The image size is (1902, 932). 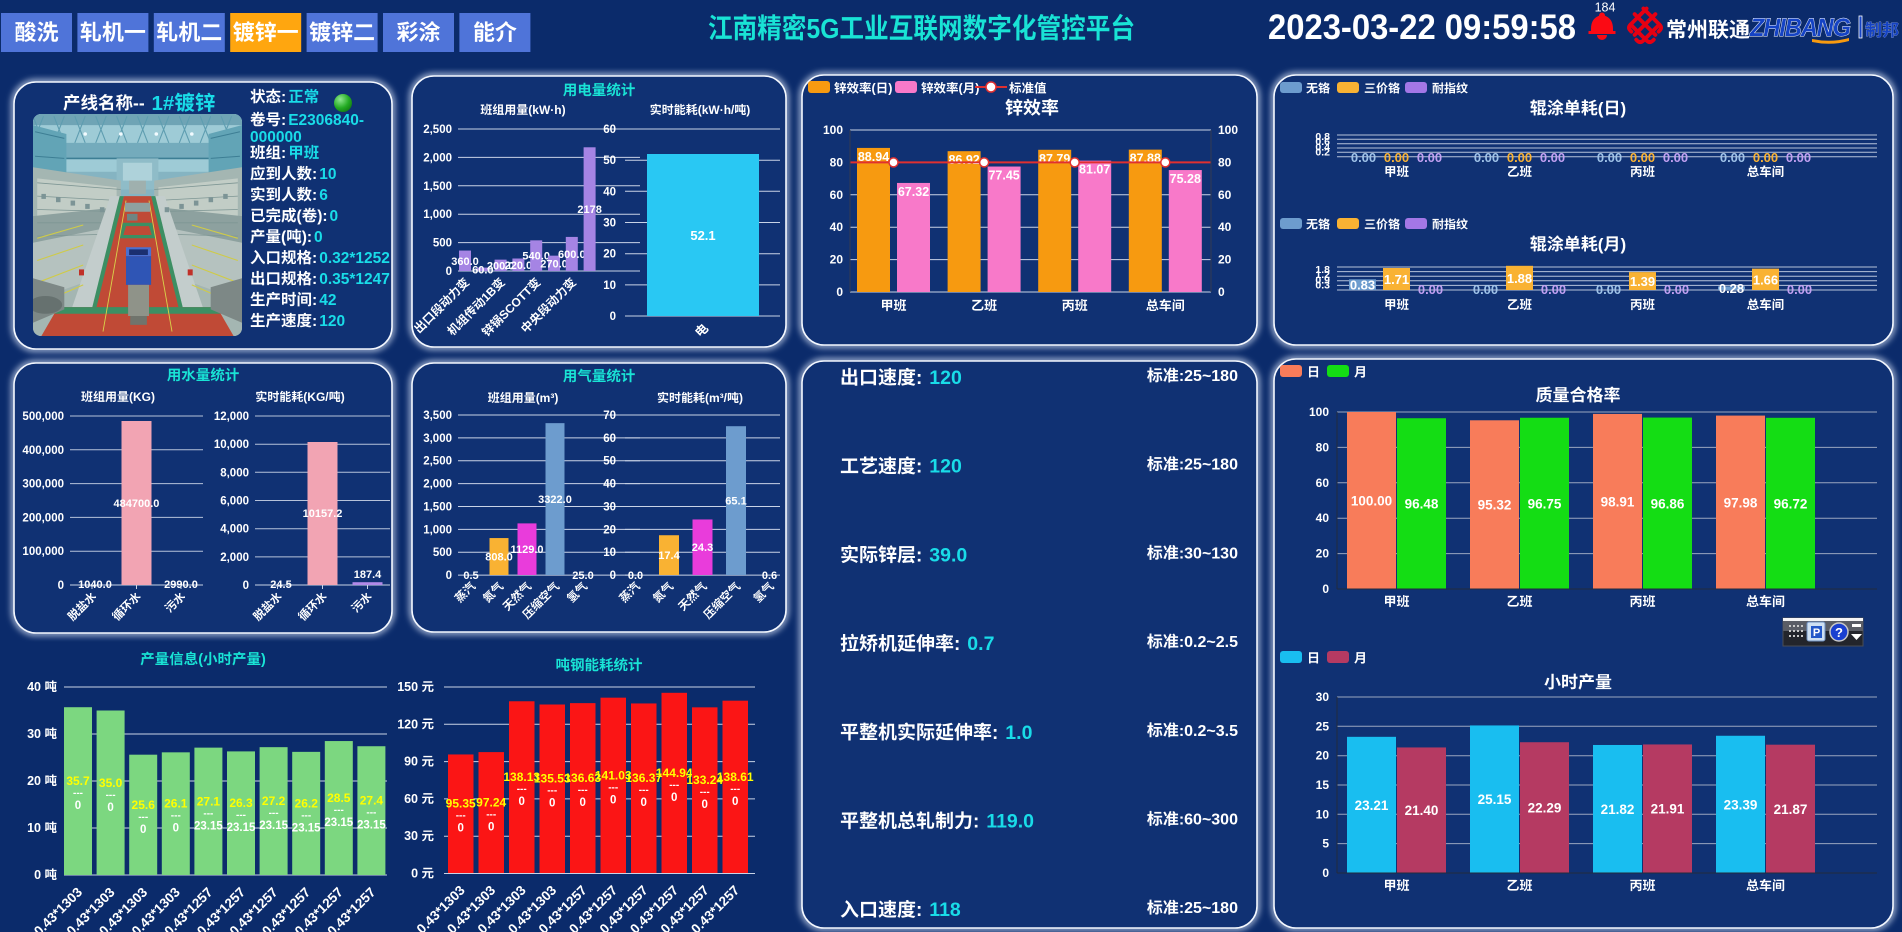 I want to click on svg-text: 144.94, so click(x=674, y=773).